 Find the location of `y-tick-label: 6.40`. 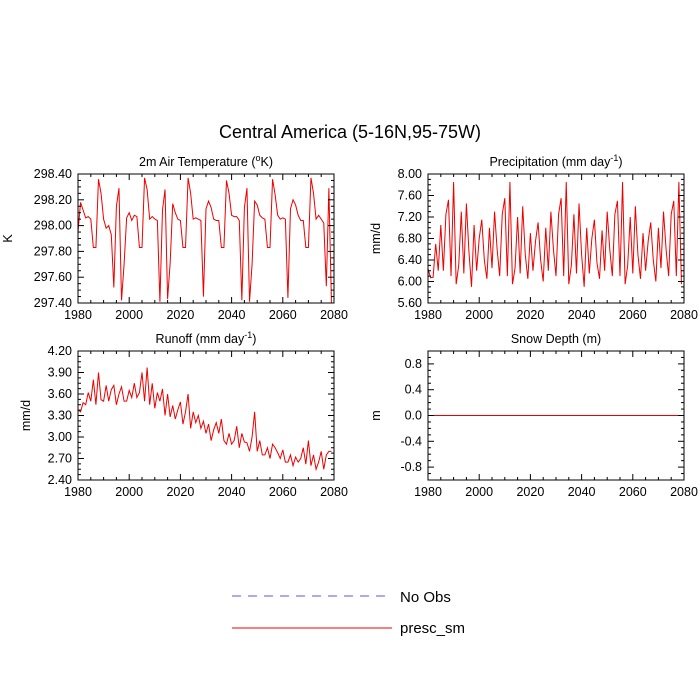

y-tick-label: 6.40 is located at coordinates (410, 260).